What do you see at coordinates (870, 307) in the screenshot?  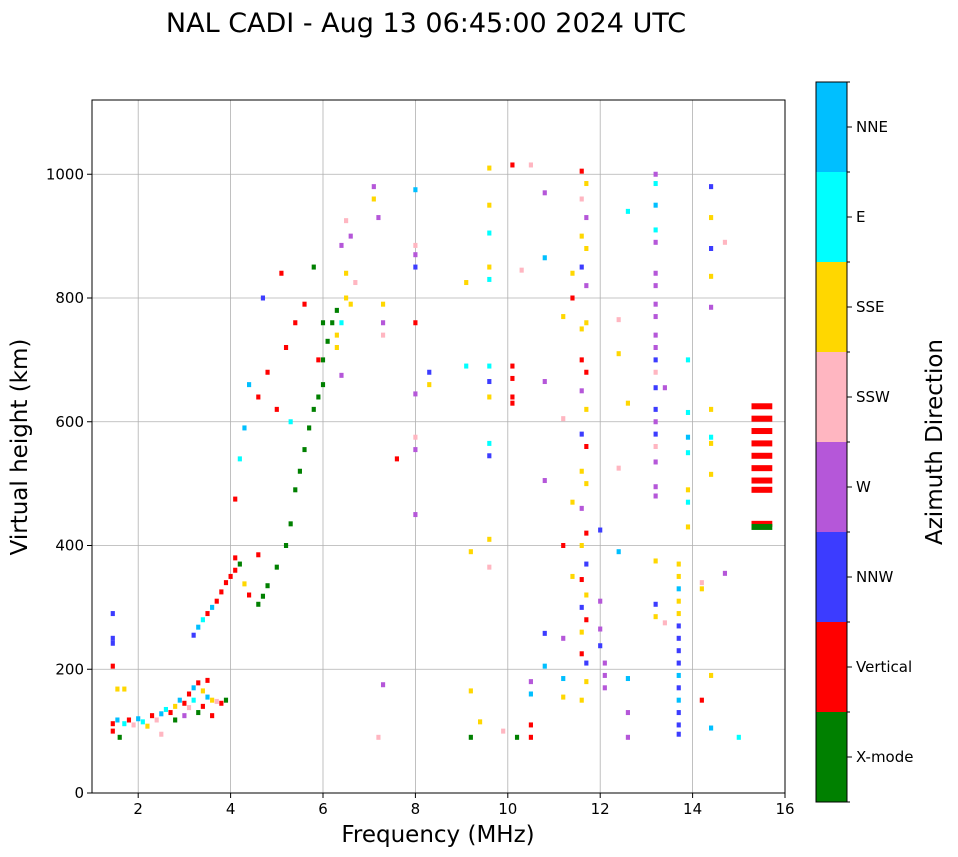 I see `colorbar-label: SSE` at bounding box center [870, 307].